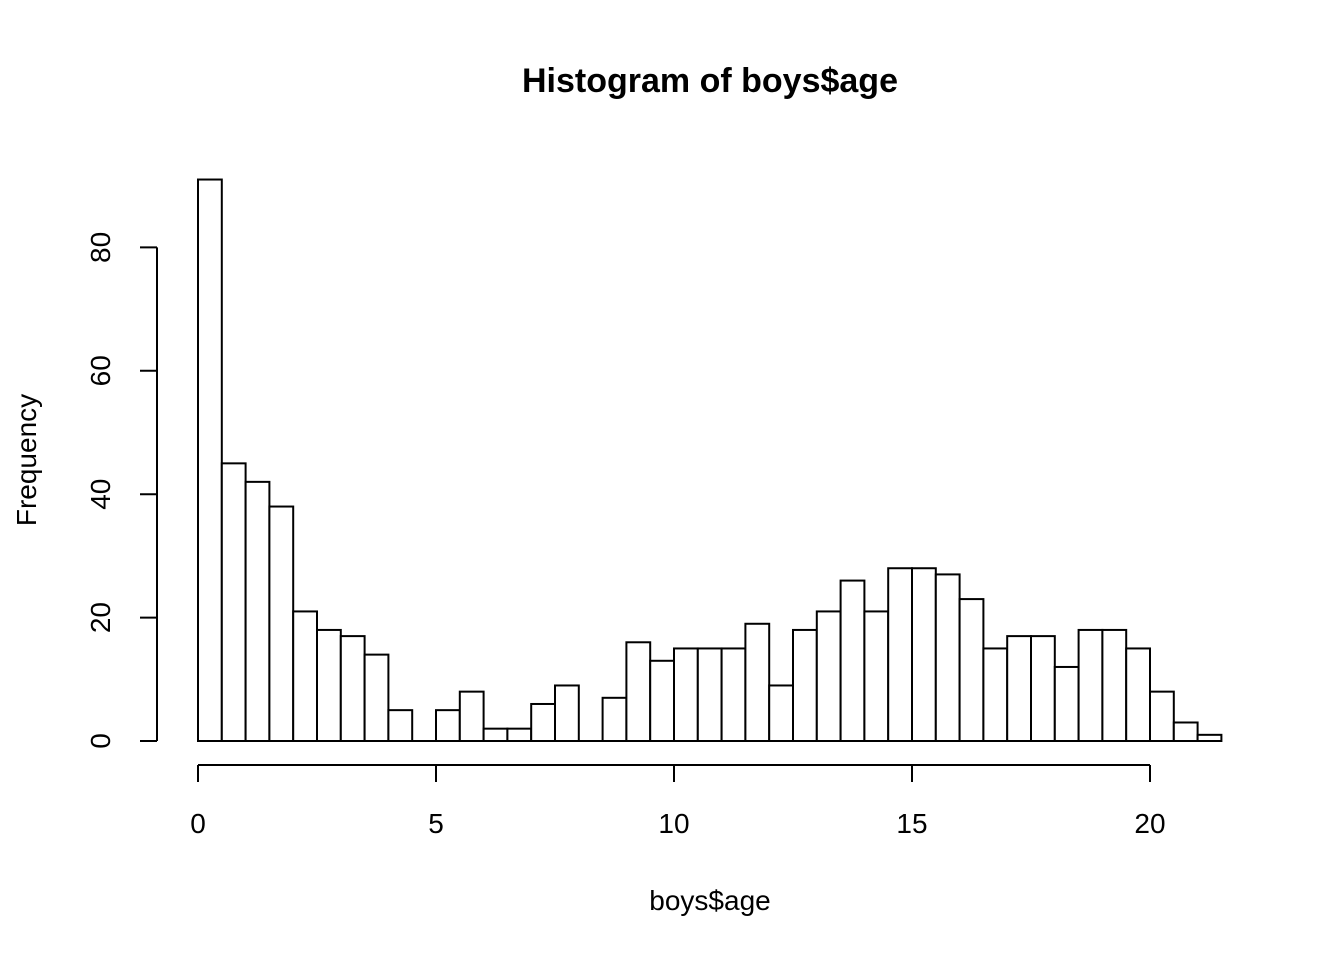  I want to click on chart-title: Histogram of boys$age, so click(710, 81).